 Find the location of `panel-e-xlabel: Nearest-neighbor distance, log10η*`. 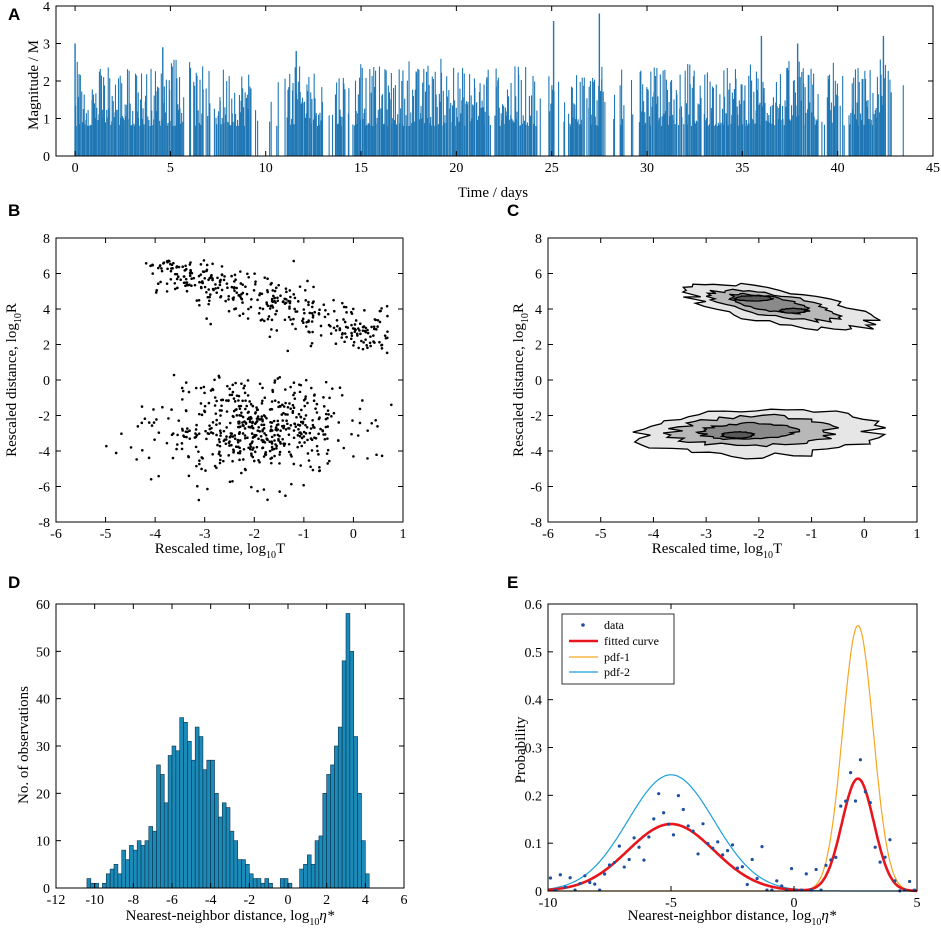

panel-e-xlabel: Nearest-neighbor distance, log10η* is located at coordinates (732, 918).